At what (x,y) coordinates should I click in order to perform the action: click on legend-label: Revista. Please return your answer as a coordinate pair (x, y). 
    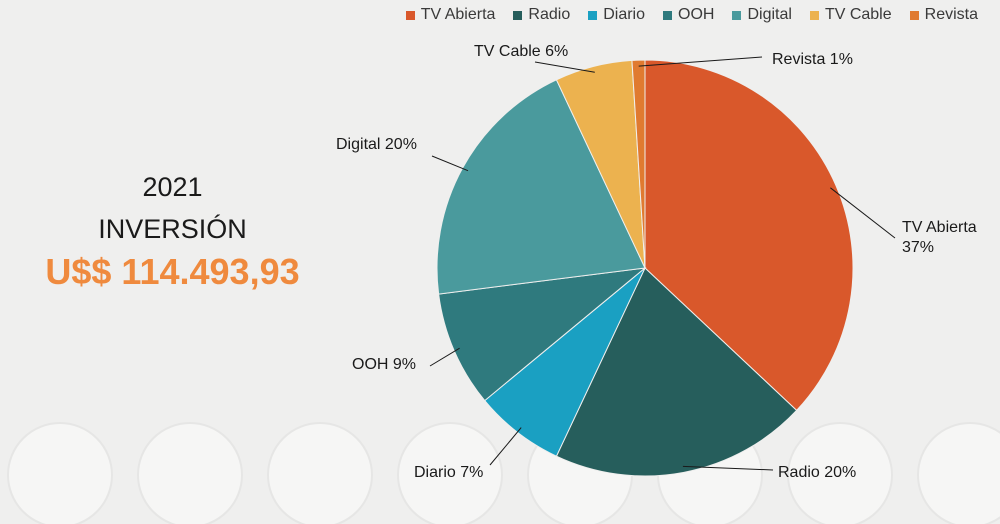
    Looking at the image, I should click on (951, 14).